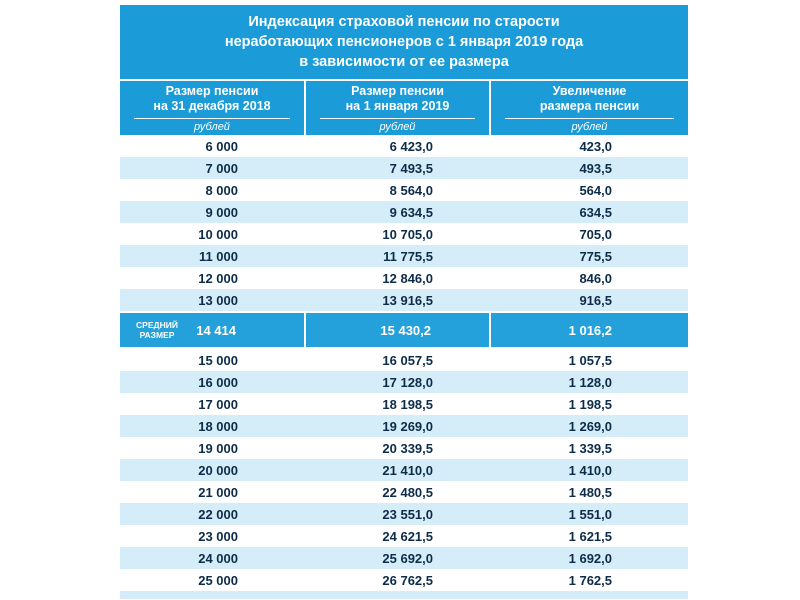 The width and height of the screenshot is (800, 600). What do you see at coordinates (398, 146) in the screenshot?
I see `cell-pension-2019: 6 423,0` at bounding box center [398, 146].